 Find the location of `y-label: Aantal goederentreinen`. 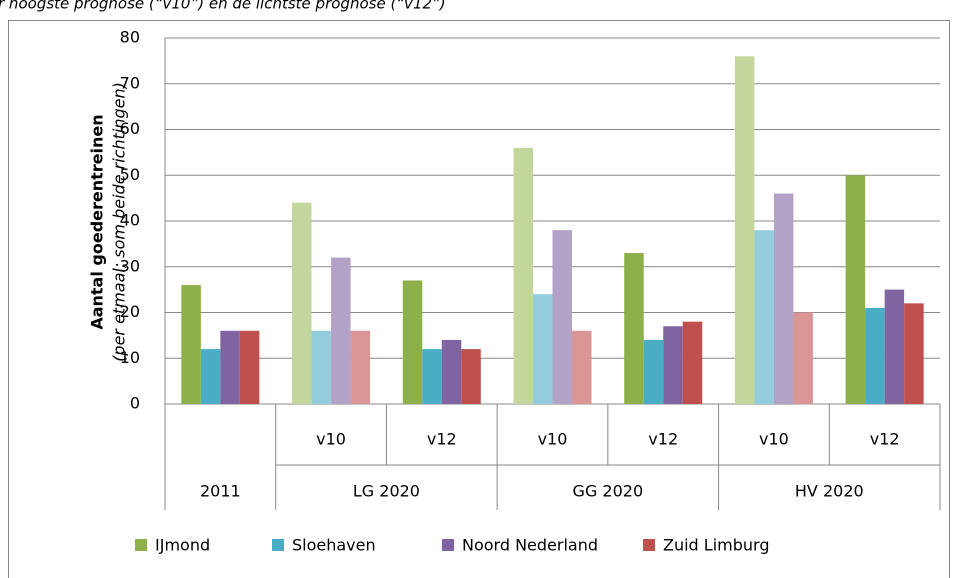

y-label: Aantal goederentreinen is located at coordinates (97, 221).